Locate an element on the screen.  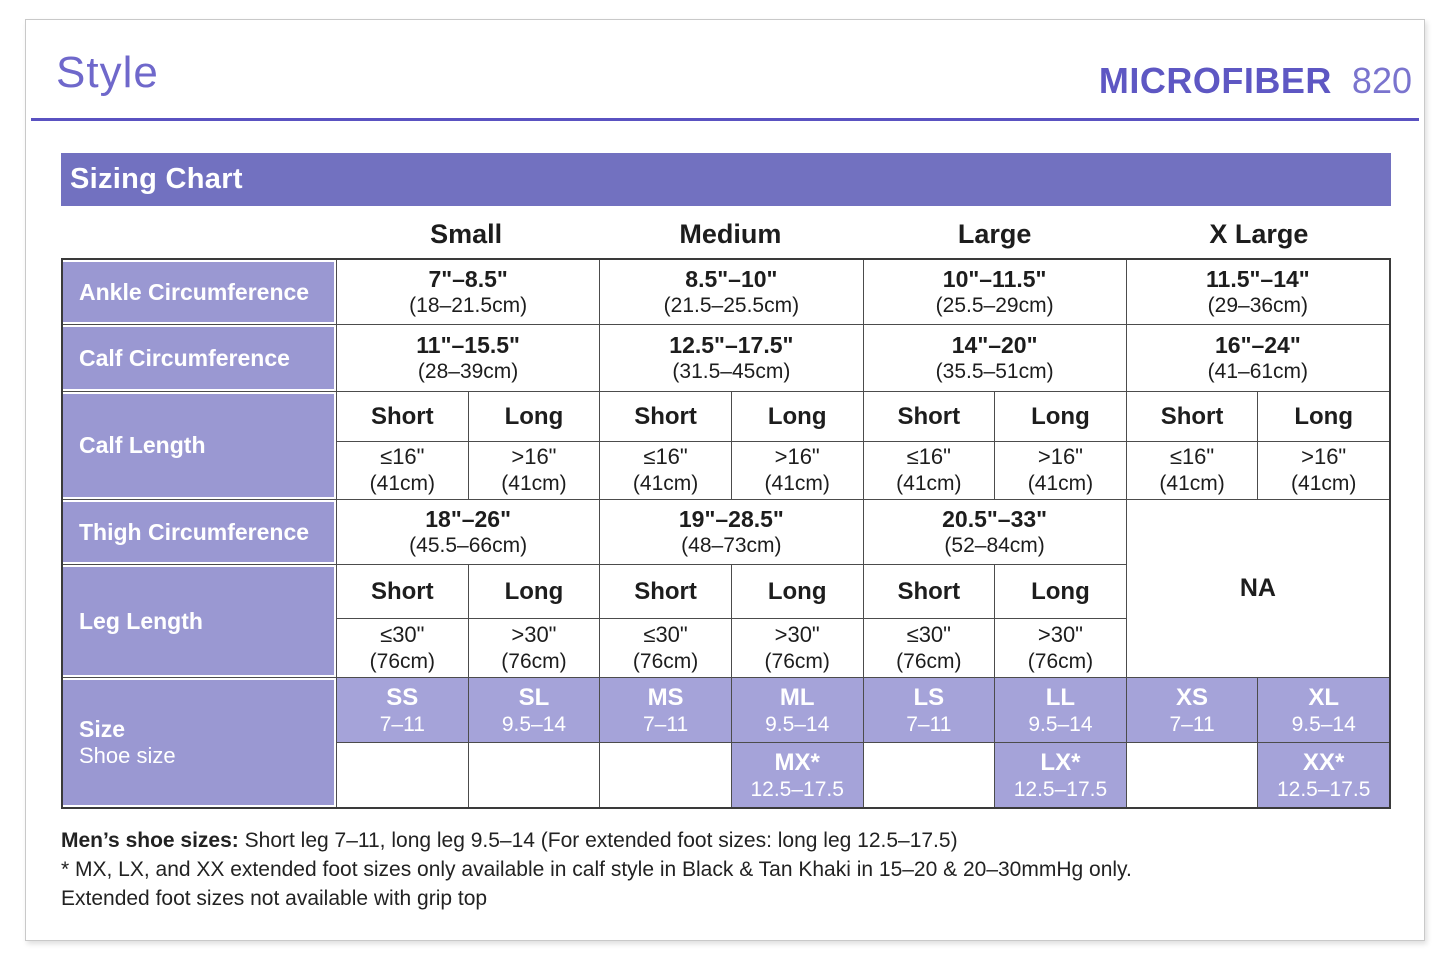
brand-header: MICROFIBER 820 is located at coordinates (1255, 81).